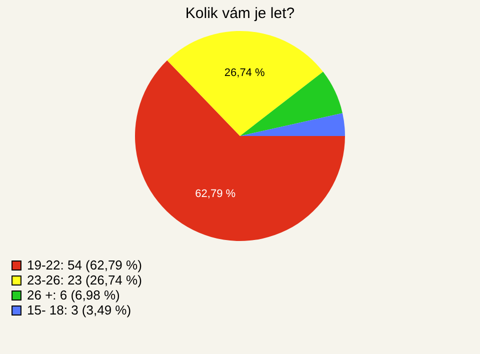 This screenshot has height=354, width=480. I want to click on chart-title: Kolik vám je let?, so click(240, 13).